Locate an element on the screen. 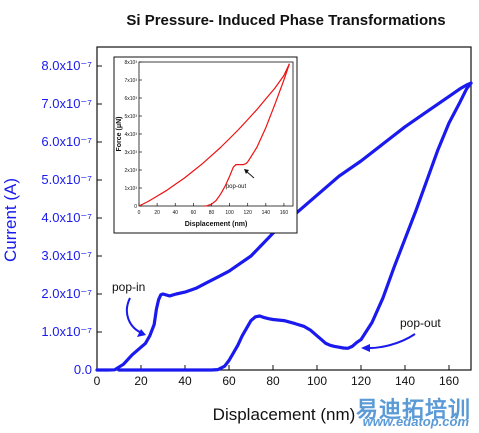  pop-out-arrowhead is located at coordinates (365, 348).